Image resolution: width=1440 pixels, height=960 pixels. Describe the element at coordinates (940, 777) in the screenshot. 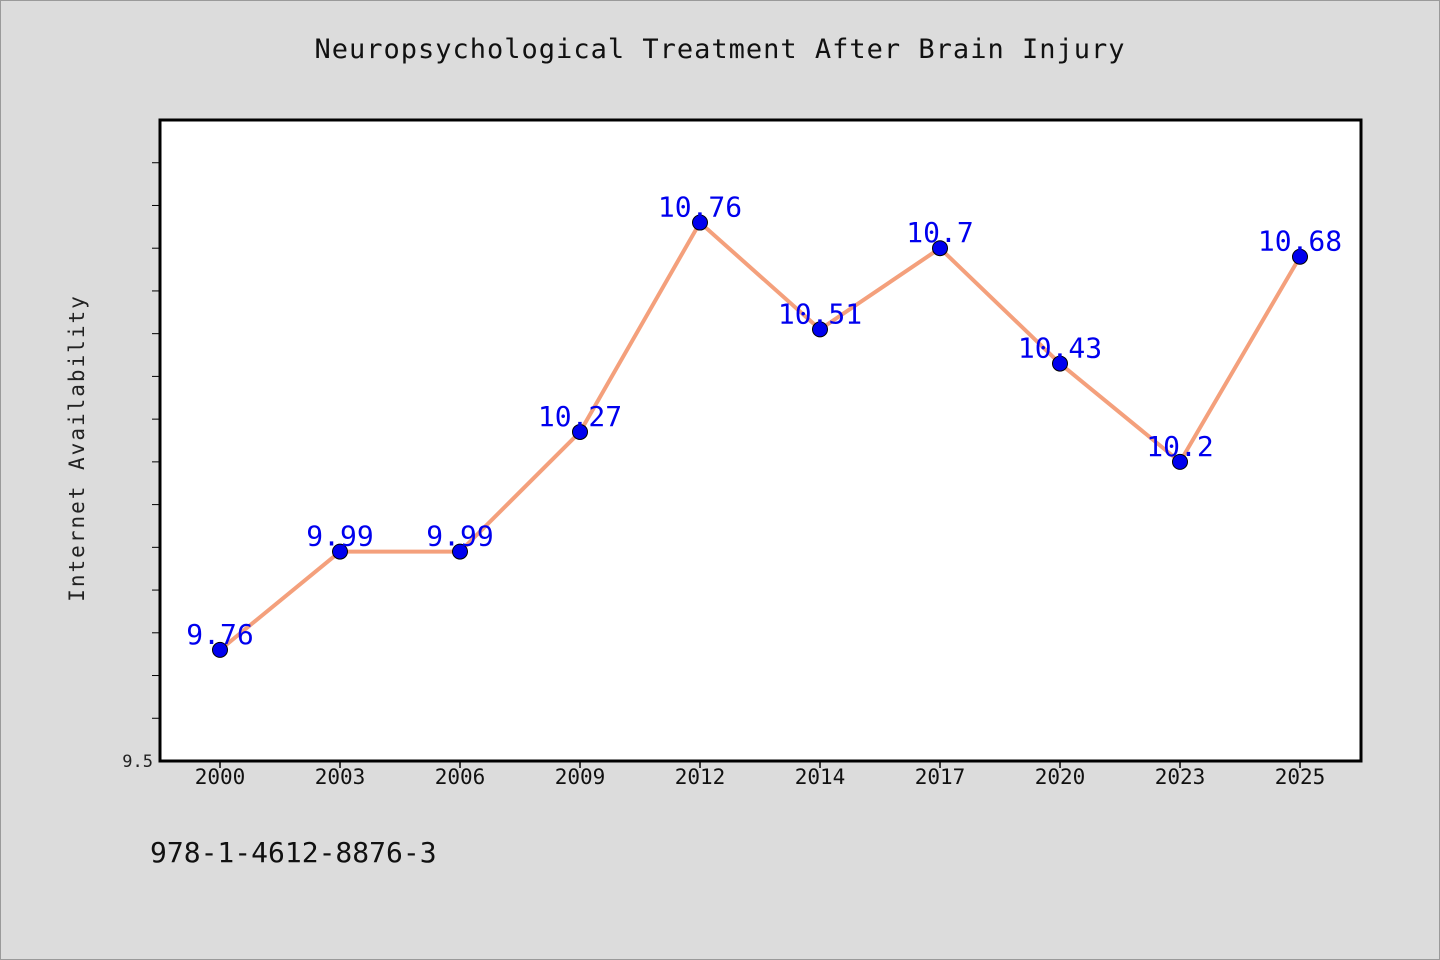

I see `x-tick-label: 2017` at that location.